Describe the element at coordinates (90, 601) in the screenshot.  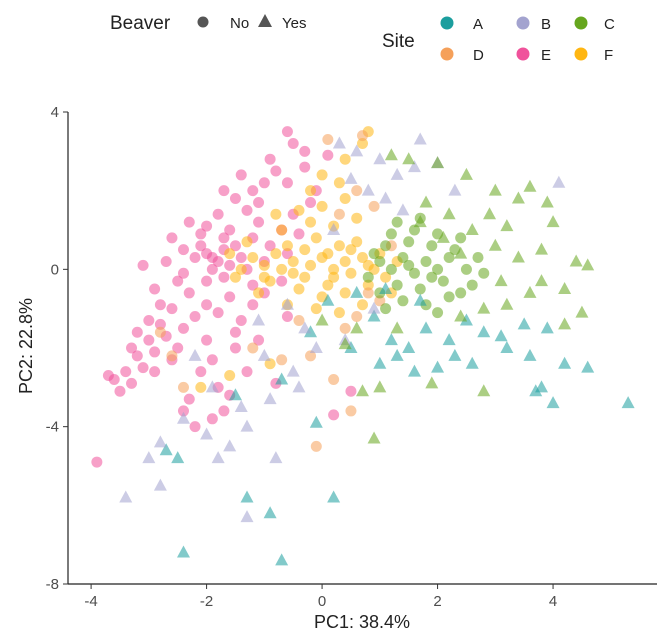
I see `x-tick-label: -4` at that location.